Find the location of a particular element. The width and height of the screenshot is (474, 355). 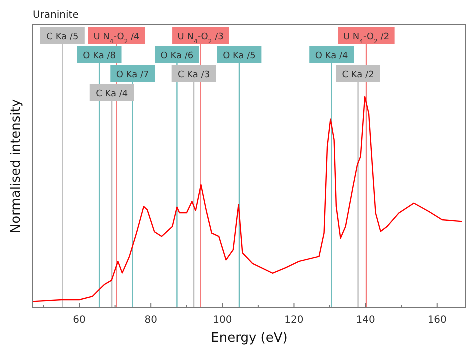

ref-line-label: C Ka /5 is located at coordinates (62, 37).